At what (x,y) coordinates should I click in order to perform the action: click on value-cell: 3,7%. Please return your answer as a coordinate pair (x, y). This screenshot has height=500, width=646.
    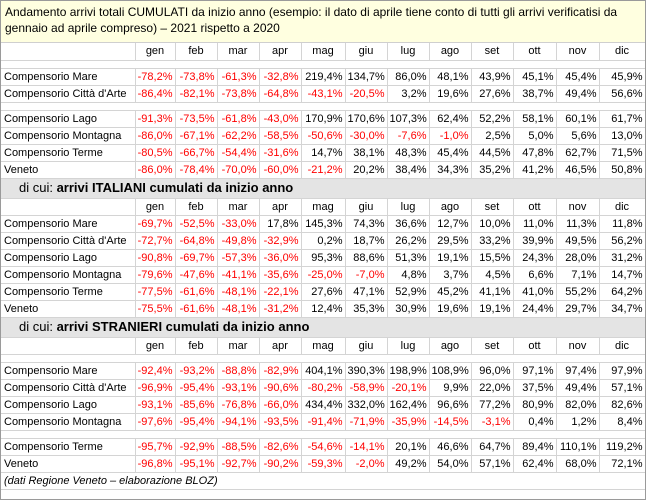
    Looking at the image, I should click on (450, 275).